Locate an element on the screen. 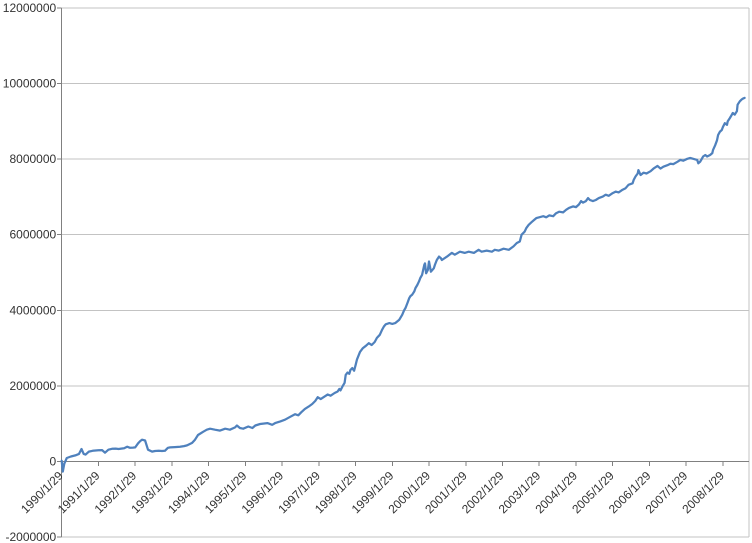 The width and height of the screenshot is (752, 543). y-tick-label: 6000000 is located at coordinates (32, 235).